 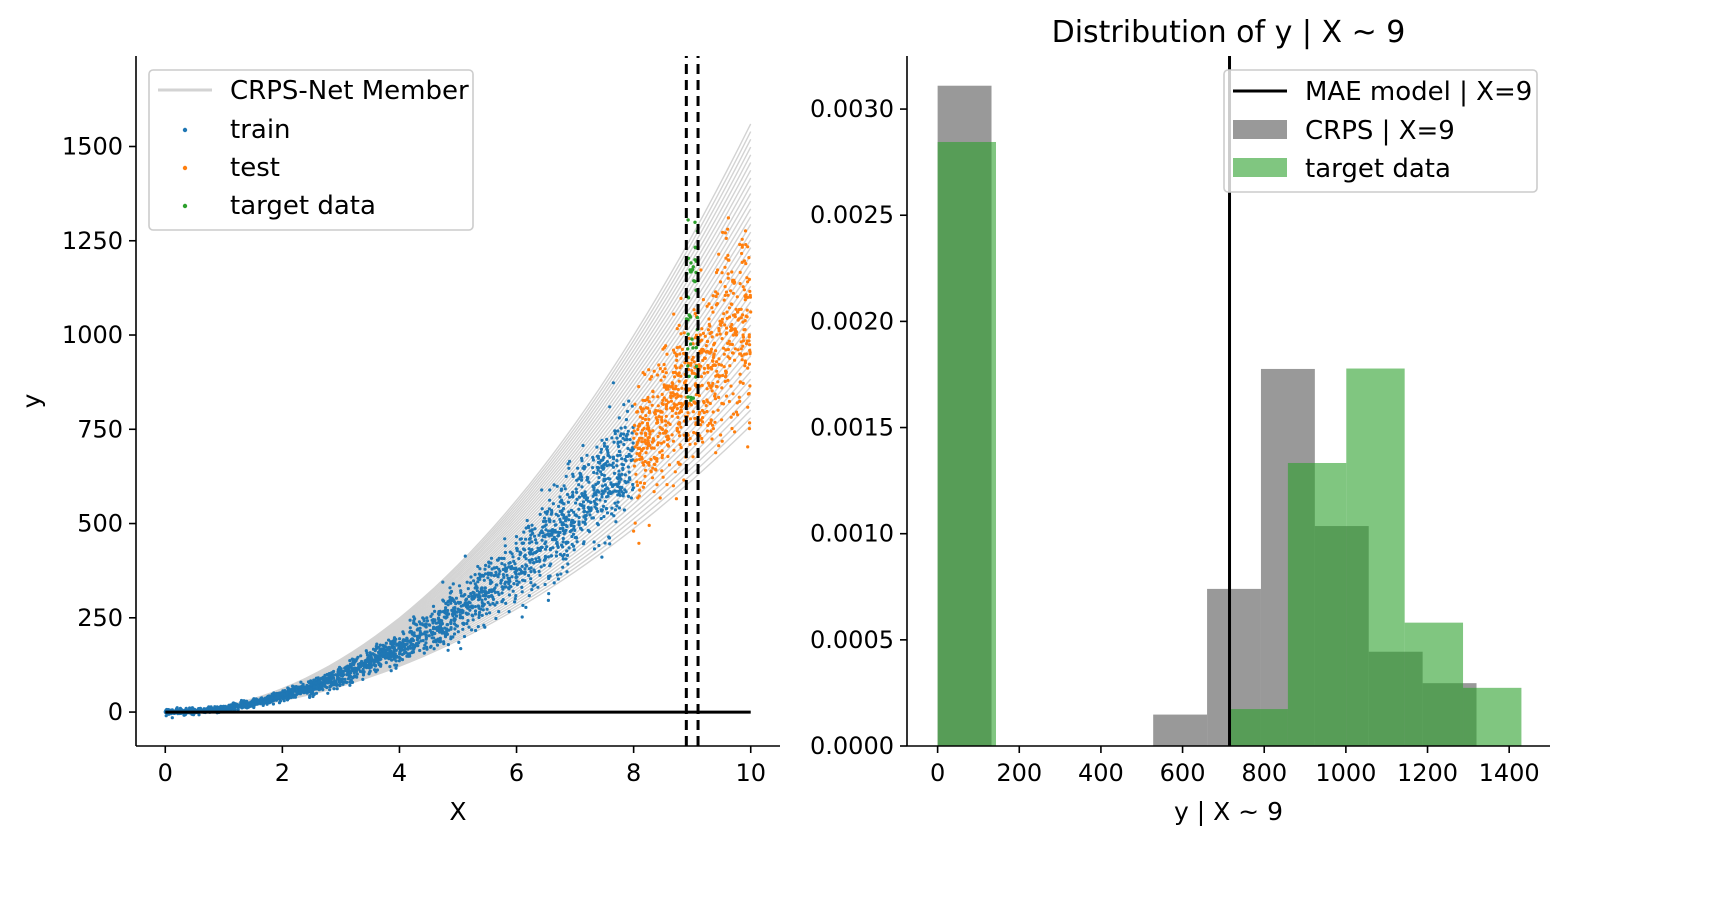 I want to click on x-axis-label: X, so click(x=457, y=811).